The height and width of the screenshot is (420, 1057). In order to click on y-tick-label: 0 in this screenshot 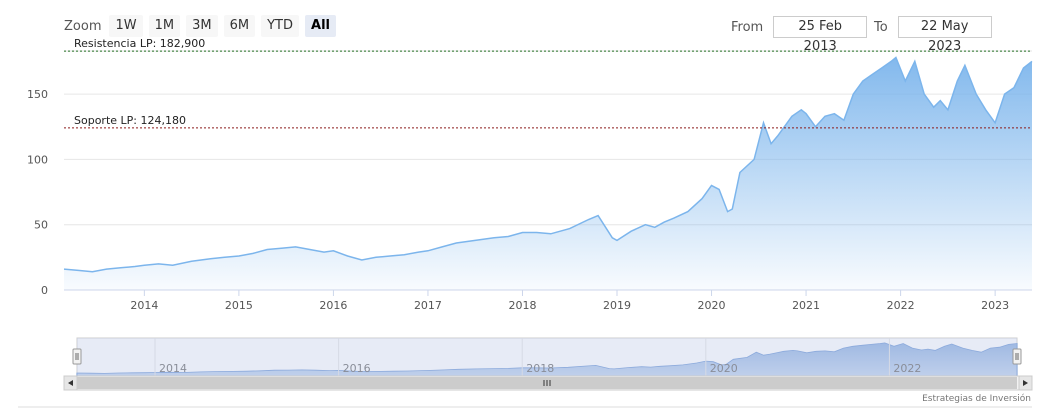, I will do `click(44, 290)`.